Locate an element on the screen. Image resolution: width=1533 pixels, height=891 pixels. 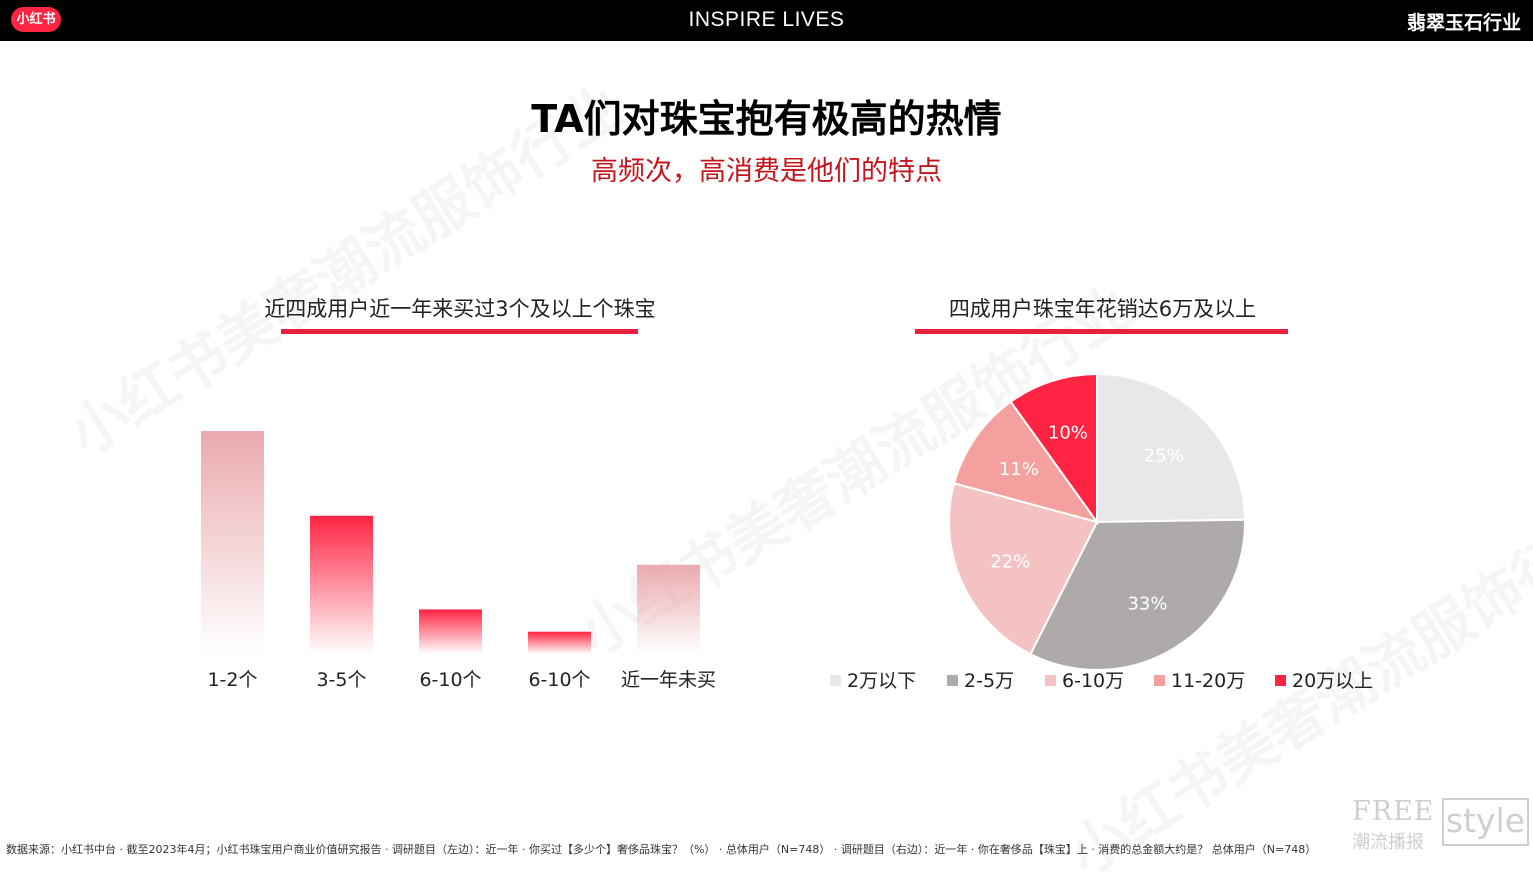
bar-category-label: 近一年未买 is located at coordinates (668, 680).